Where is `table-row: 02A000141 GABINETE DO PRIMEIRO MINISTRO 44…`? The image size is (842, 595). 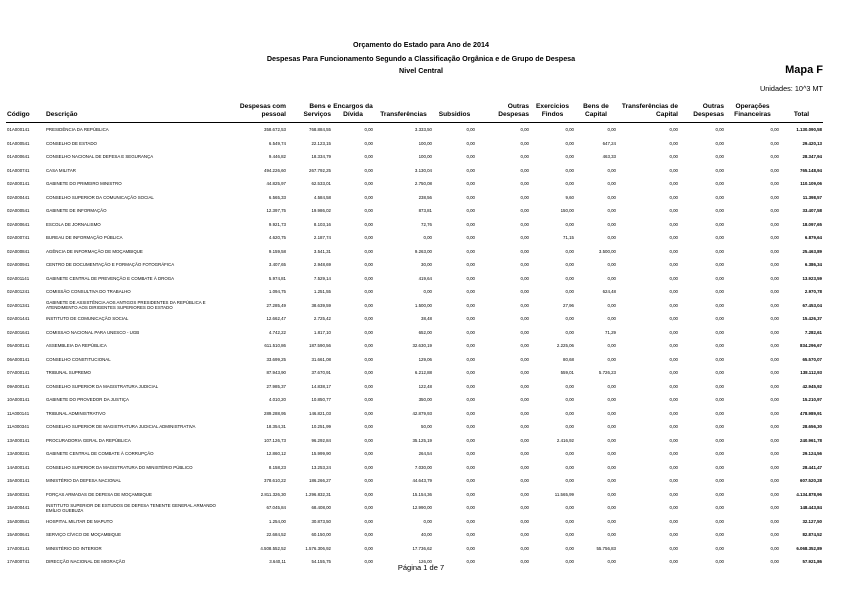
table-row: 02A000141 GABINETE DO PRIMEIRO MINISTRO 44… is located at coordinates (414, 184).